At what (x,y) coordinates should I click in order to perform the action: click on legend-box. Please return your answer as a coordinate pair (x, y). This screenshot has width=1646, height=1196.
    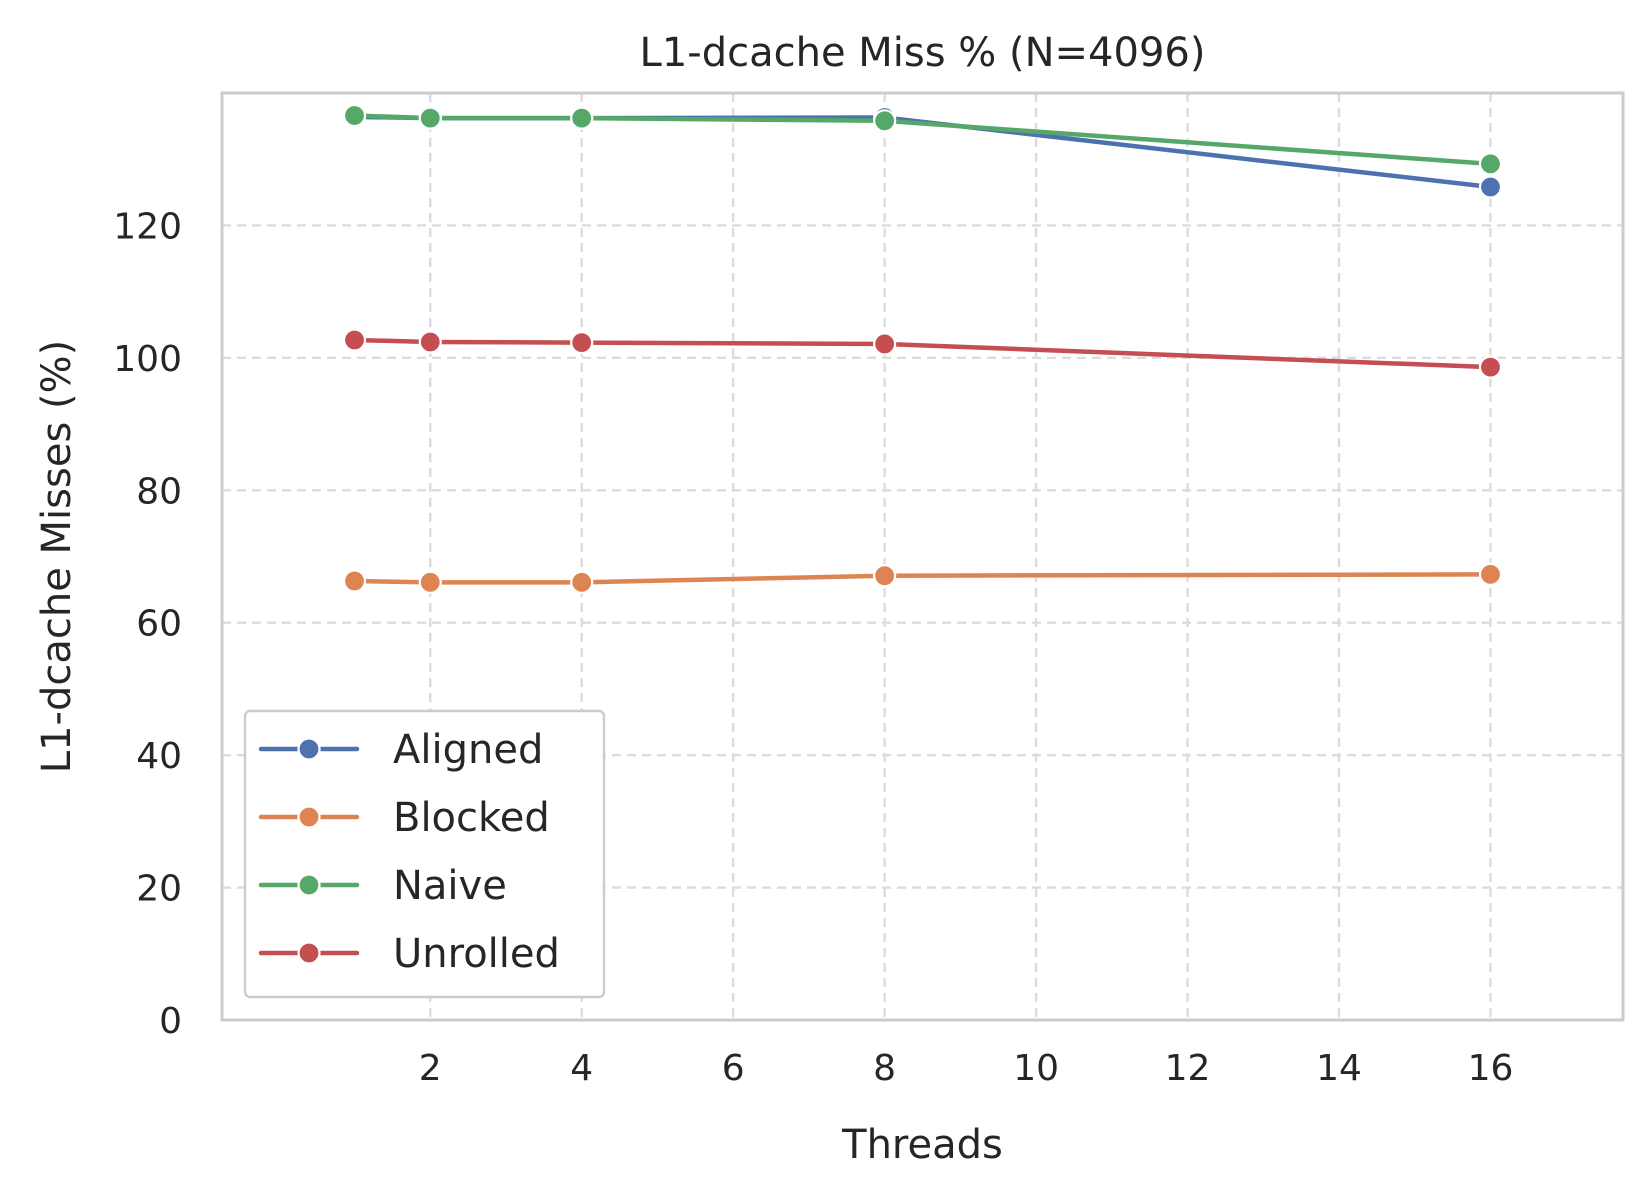
    Looking at the image, I should click on (424, 854).